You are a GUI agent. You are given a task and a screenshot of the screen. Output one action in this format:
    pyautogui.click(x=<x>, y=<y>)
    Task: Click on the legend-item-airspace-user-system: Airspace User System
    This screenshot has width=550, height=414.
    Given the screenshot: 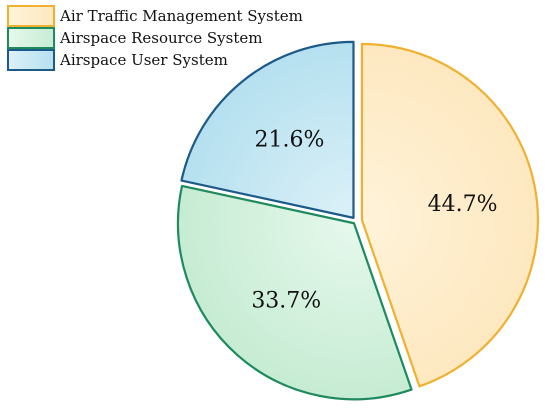 What is the action you would take?
    pyautogui.click(x=117, y=60)
    